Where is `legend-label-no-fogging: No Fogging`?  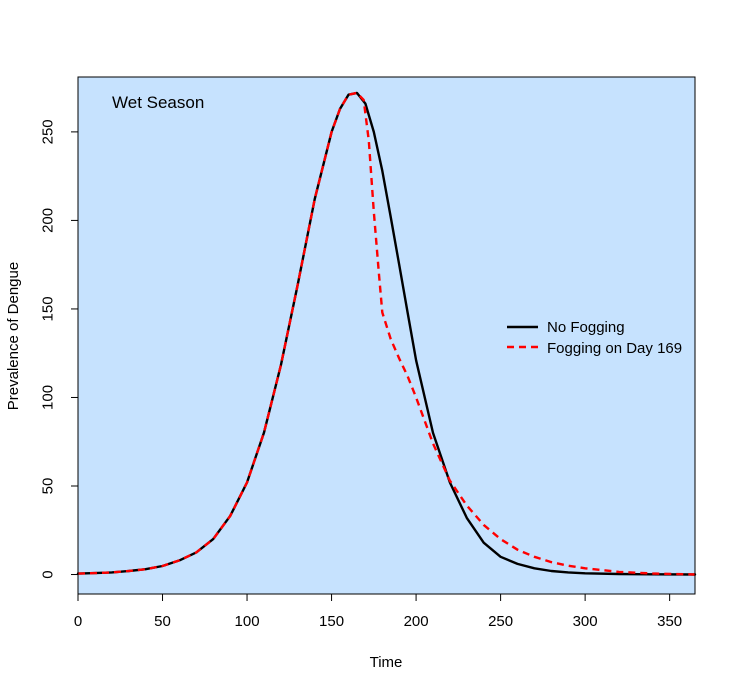
legend-label-no-fogging: No Fogging is located at coordinates (586, 327).